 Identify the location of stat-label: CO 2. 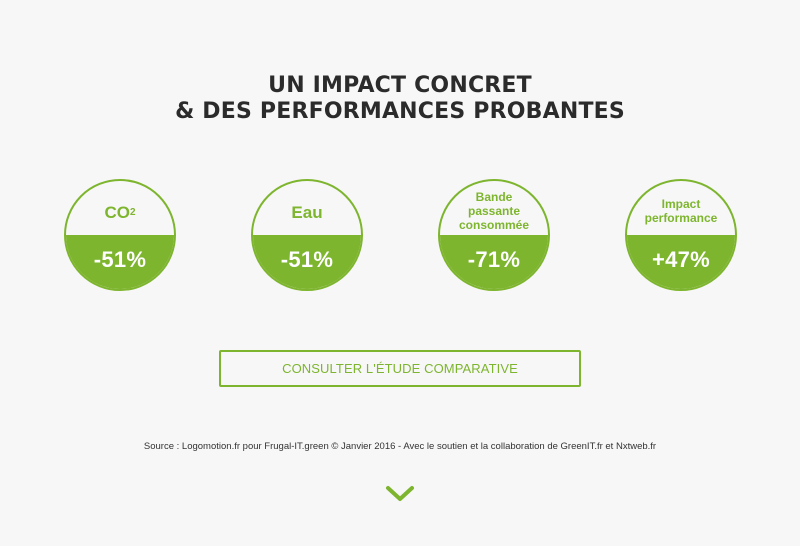
(120, 212).